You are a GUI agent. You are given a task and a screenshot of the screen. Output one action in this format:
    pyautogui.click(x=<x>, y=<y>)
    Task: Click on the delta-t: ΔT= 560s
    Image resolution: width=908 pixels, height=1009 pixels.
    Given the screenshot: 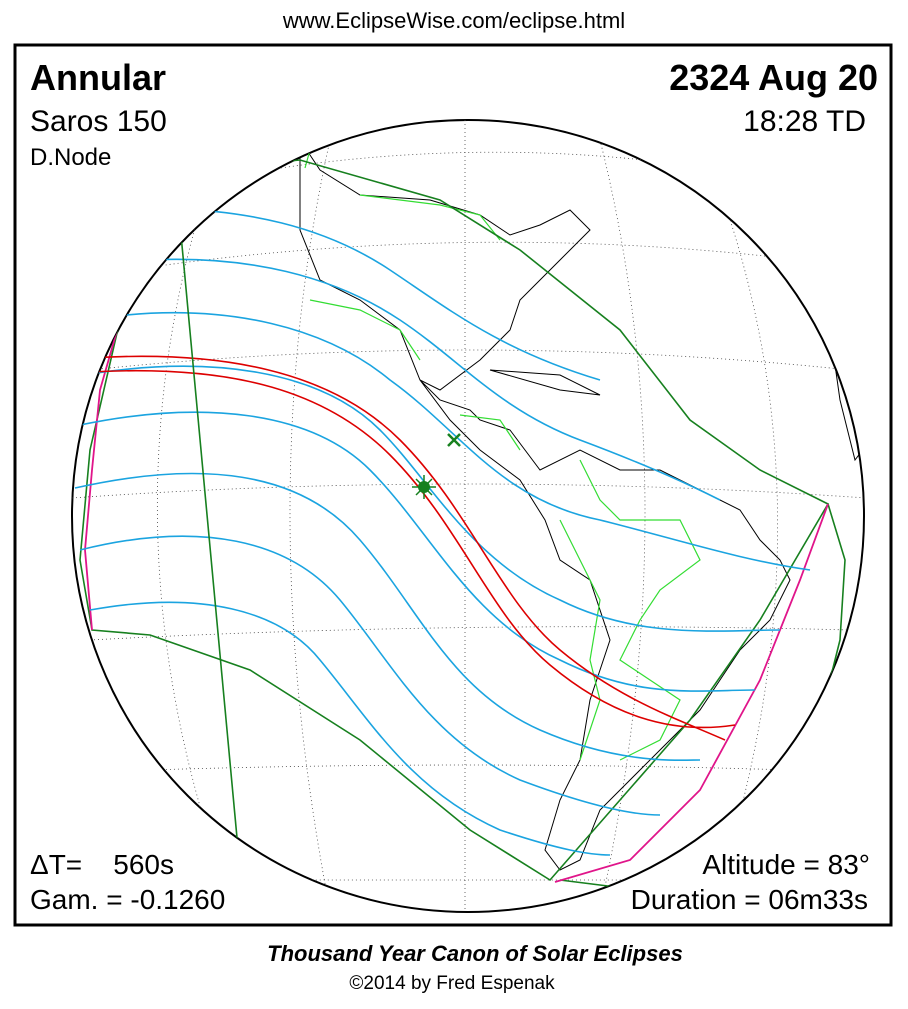 What is the action you would take?
    pyautogui.click(x=102, y=864)
    